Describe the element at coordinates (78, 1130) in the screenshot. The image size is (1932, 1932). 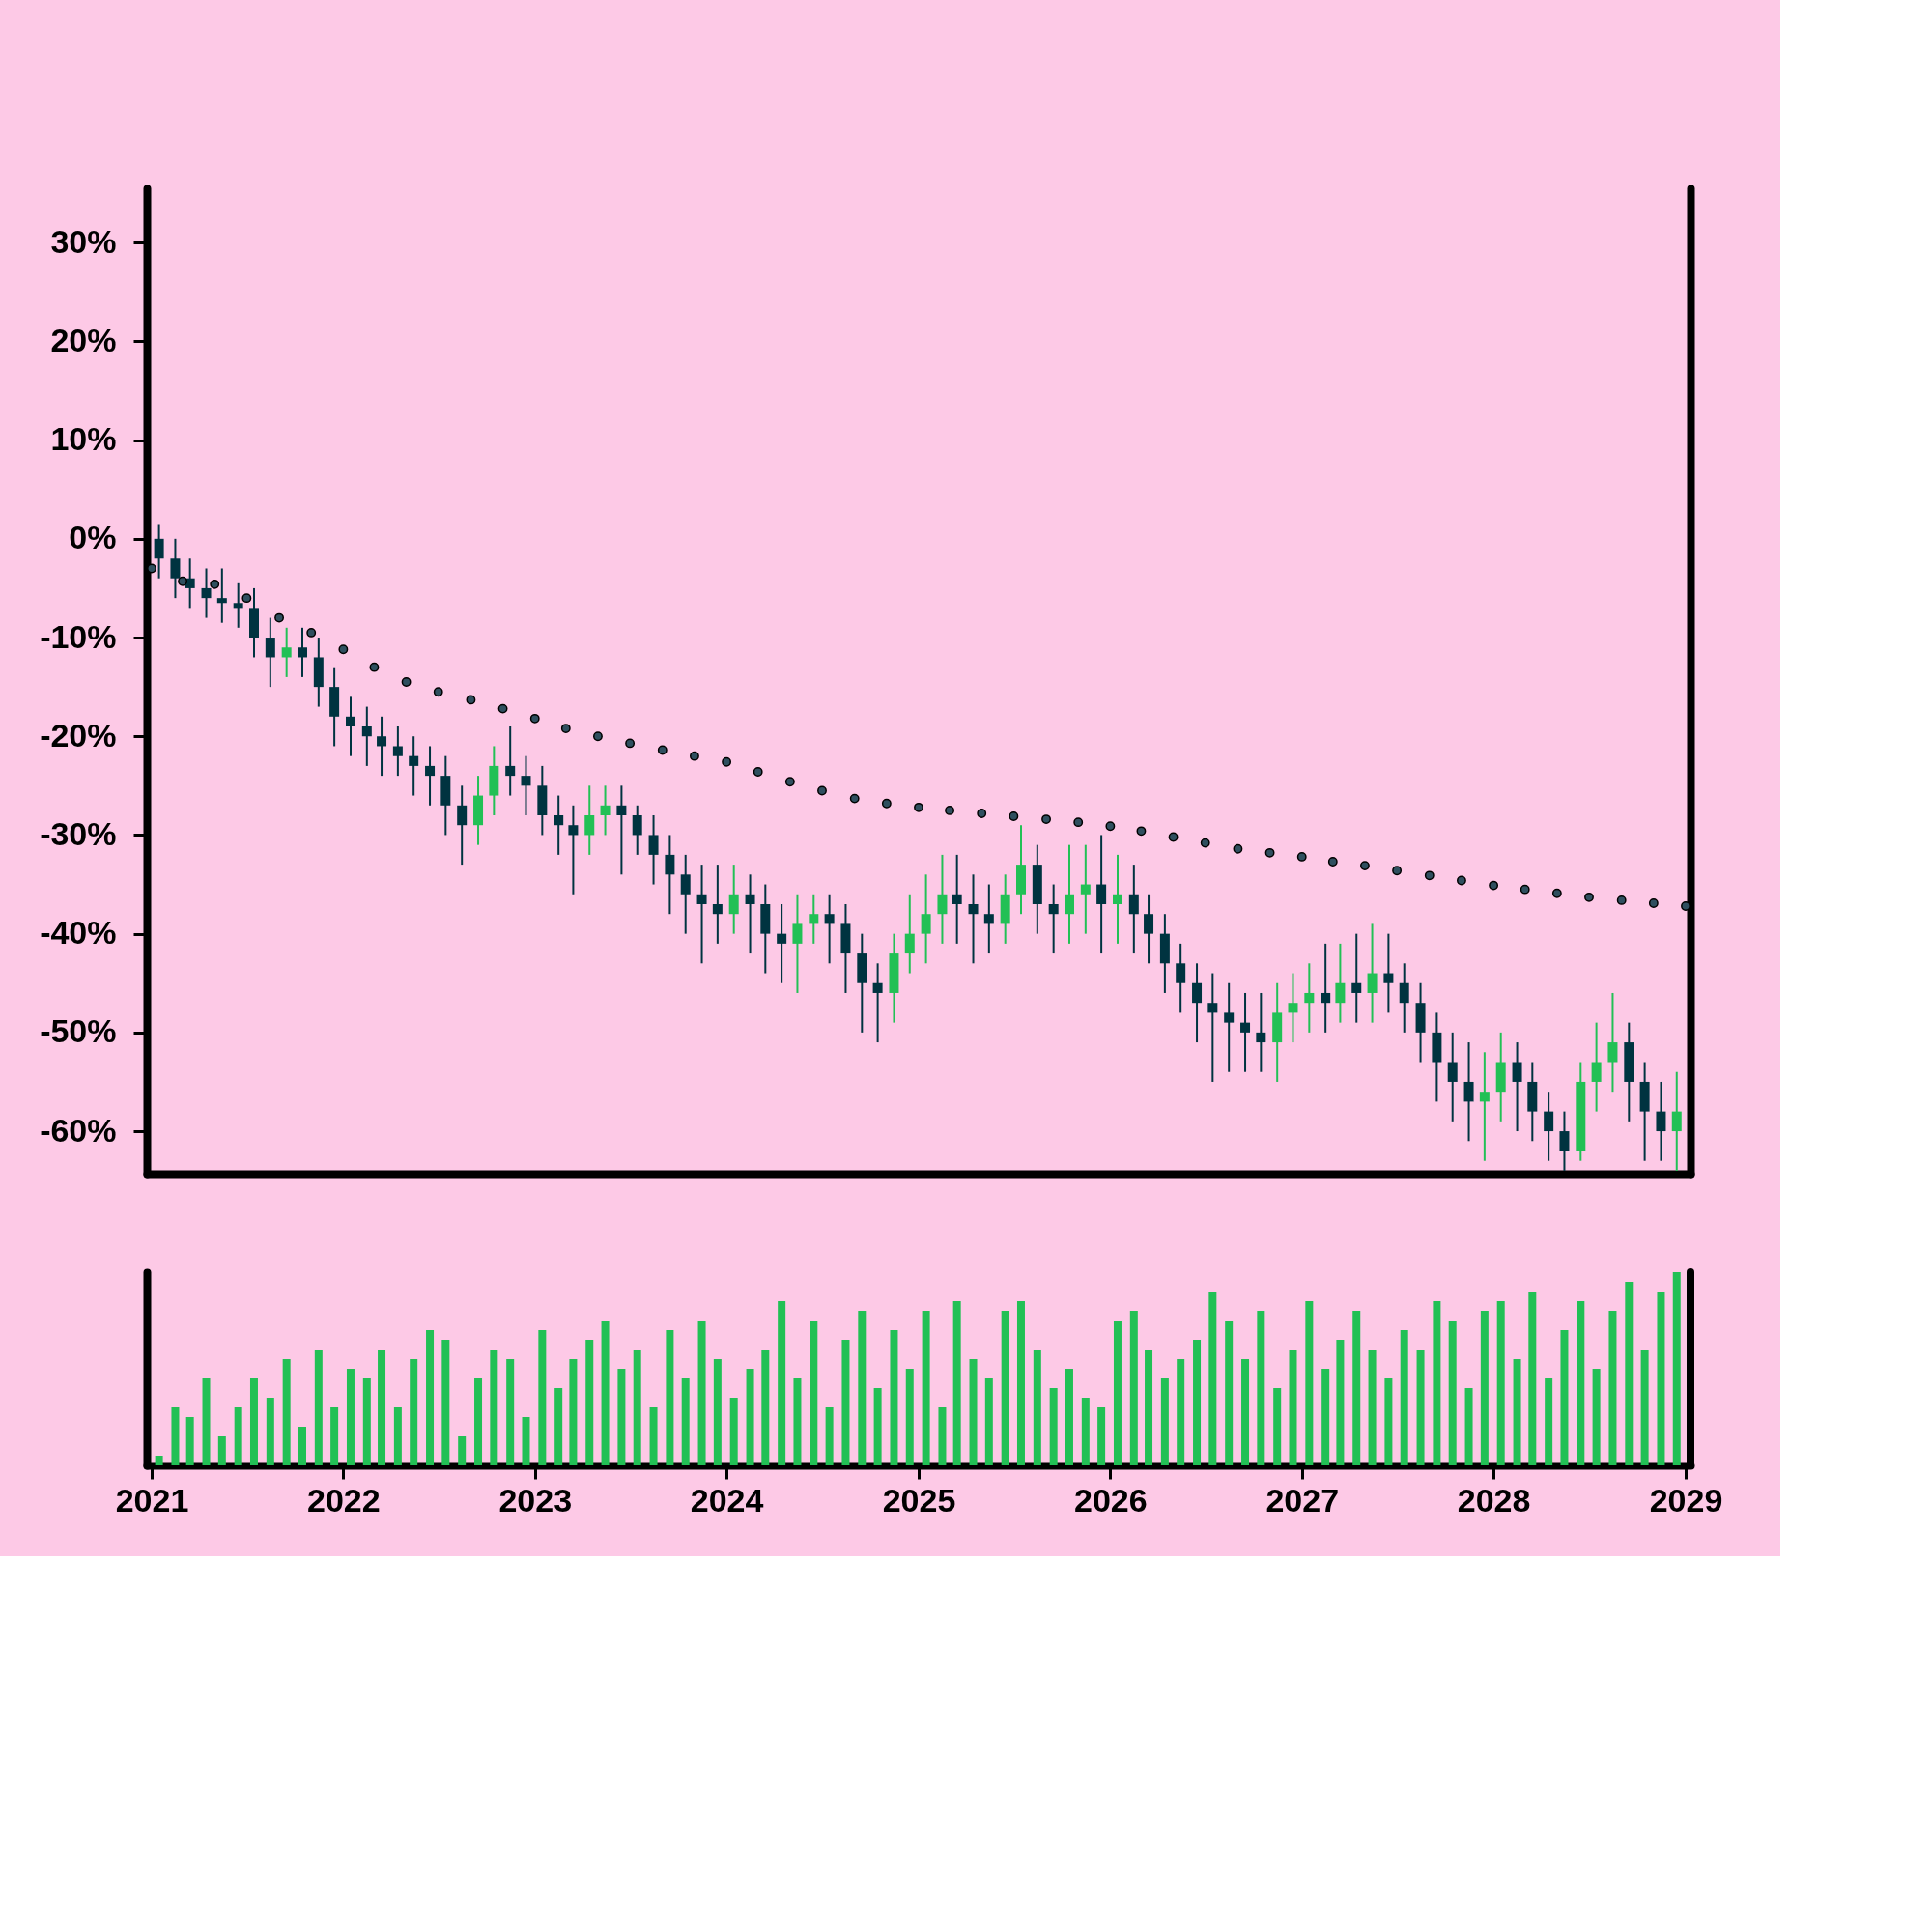
I see `y-tick-label: -60%` at that location.